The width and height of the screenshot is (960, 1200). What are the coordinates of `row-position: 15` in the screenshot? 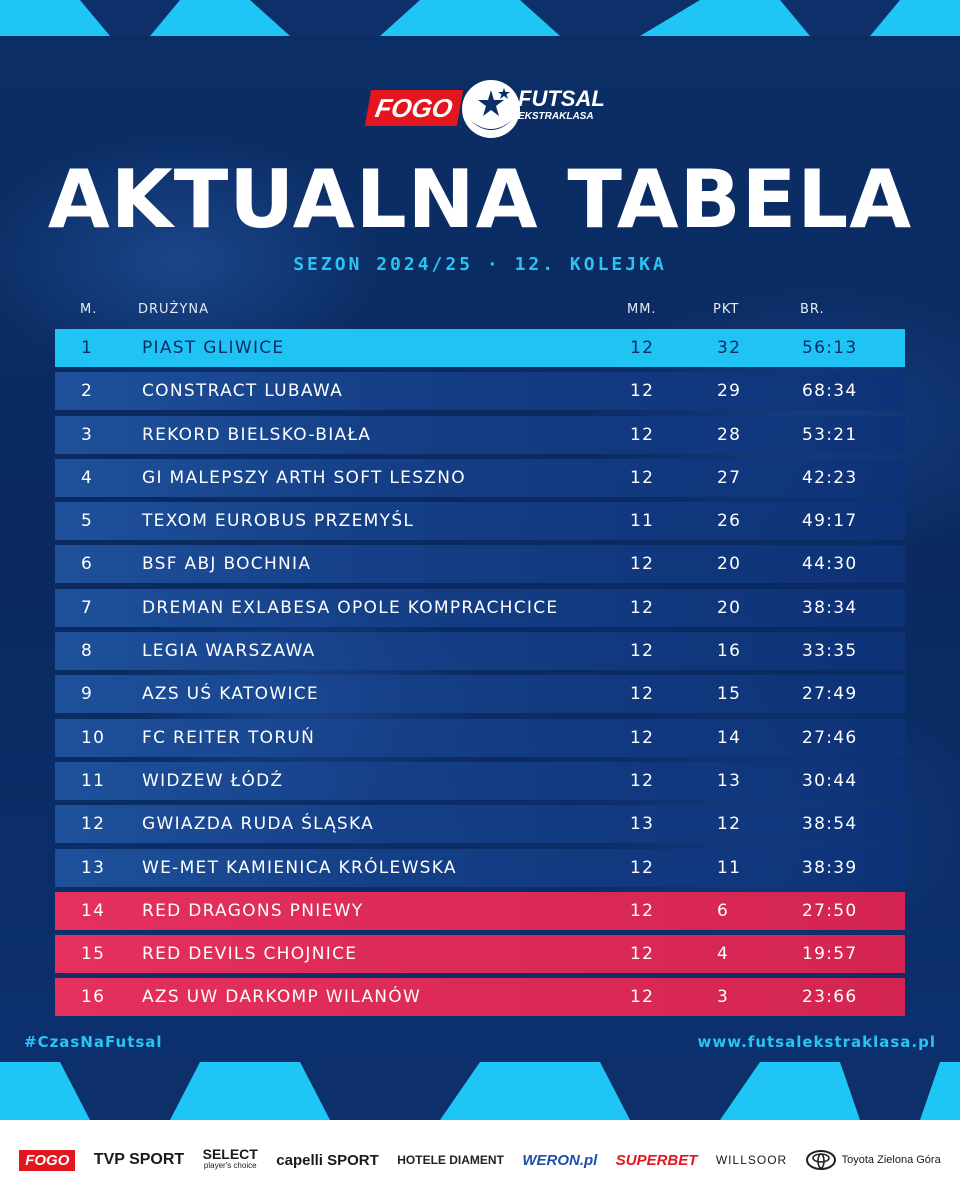 It's located at (93, 954).